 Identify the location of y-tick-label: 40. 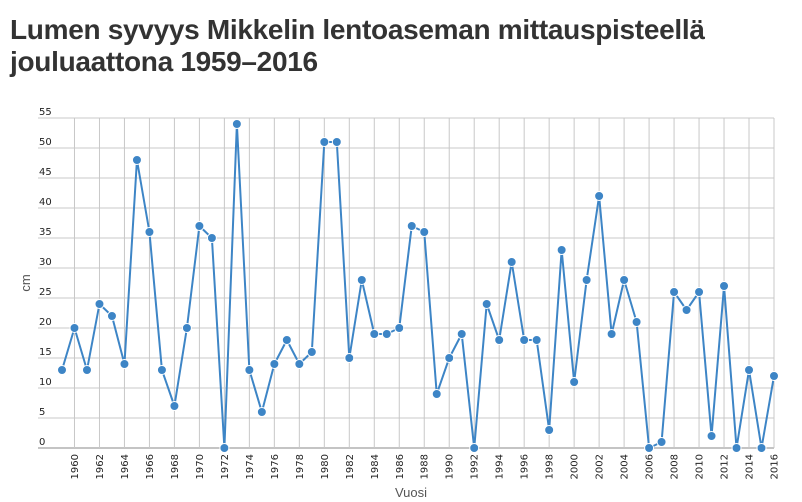
(45, 202).